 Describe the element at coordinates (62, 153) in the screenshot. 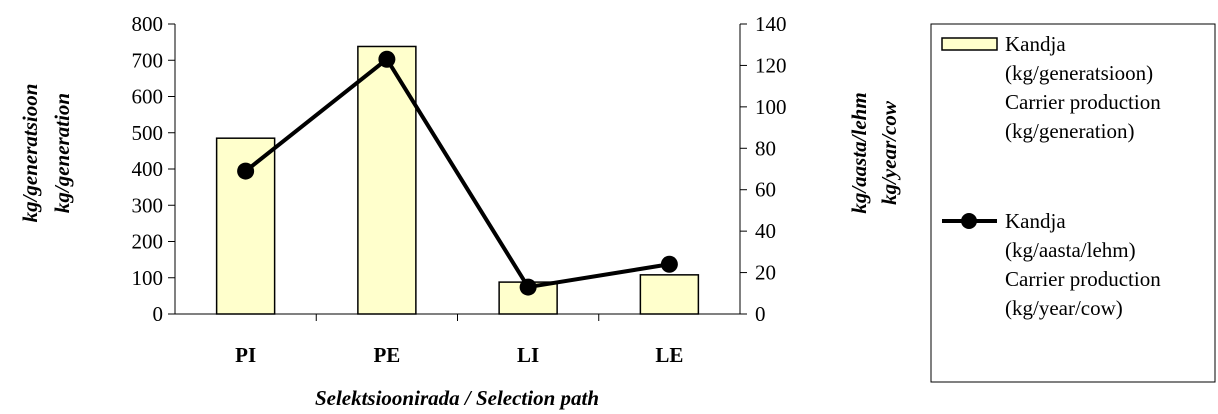

I see `y-axis-left-title-2: kg/generation` at that location.